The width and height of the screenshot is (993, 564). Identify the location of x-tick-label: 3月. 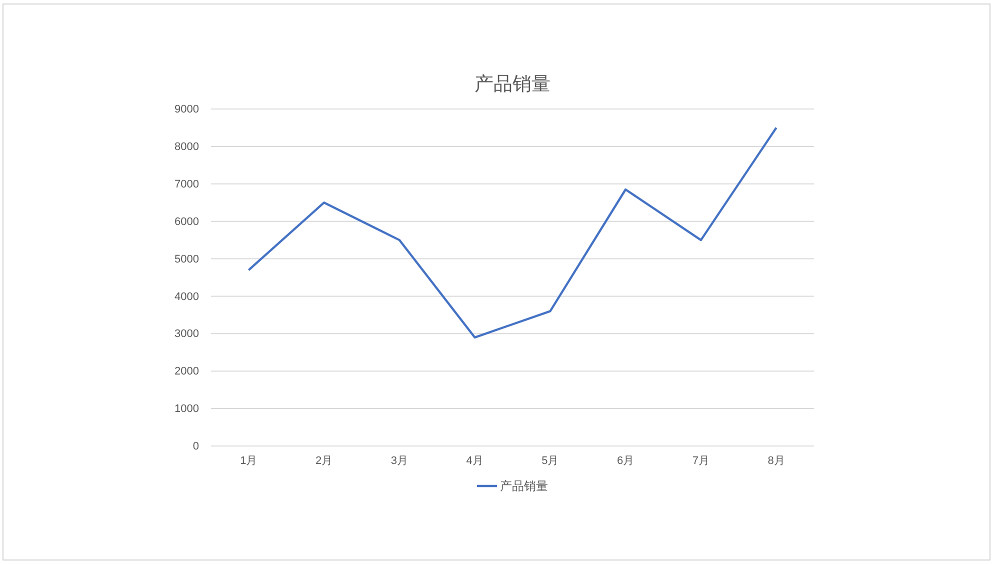
(399, 460).